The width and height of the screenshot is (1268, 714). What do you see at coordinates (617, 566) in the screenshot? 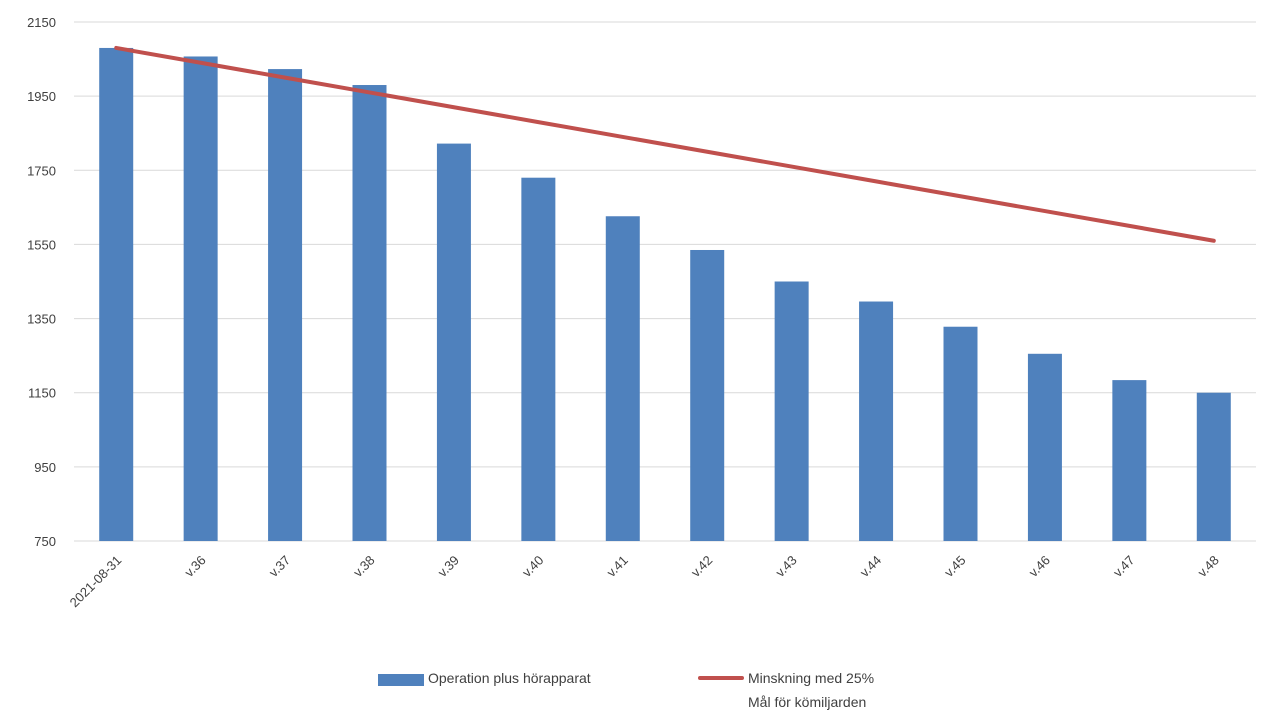
I see `x-tick-label: v.41` at bounding box center [617, 566].